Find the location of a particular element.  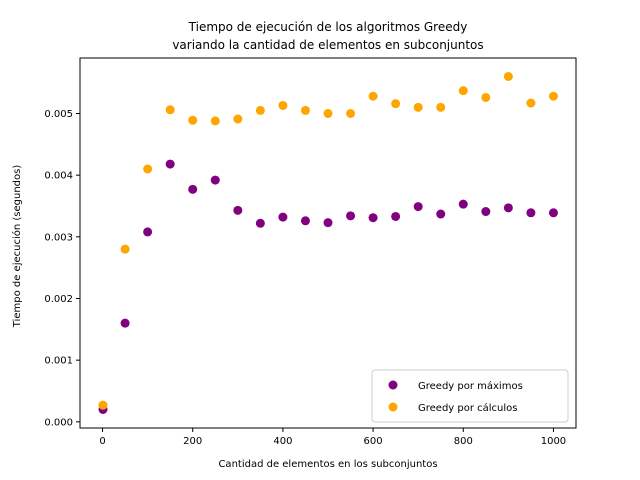

x-tick-label: 800 is located at coordinates (463, 441).